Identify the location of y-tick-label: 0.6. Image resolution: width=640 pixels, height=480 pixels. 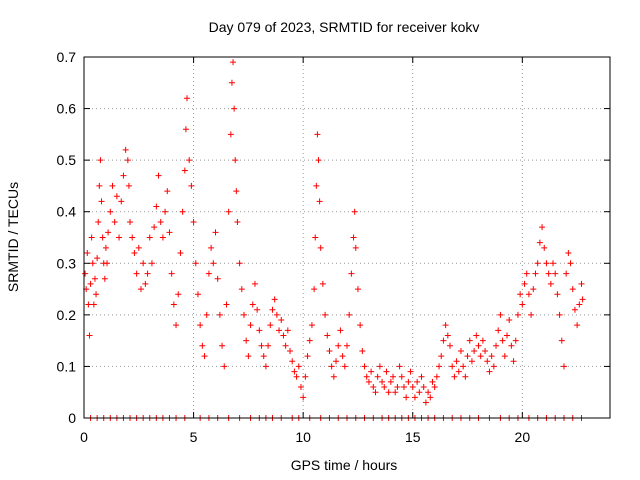
(67, 109).